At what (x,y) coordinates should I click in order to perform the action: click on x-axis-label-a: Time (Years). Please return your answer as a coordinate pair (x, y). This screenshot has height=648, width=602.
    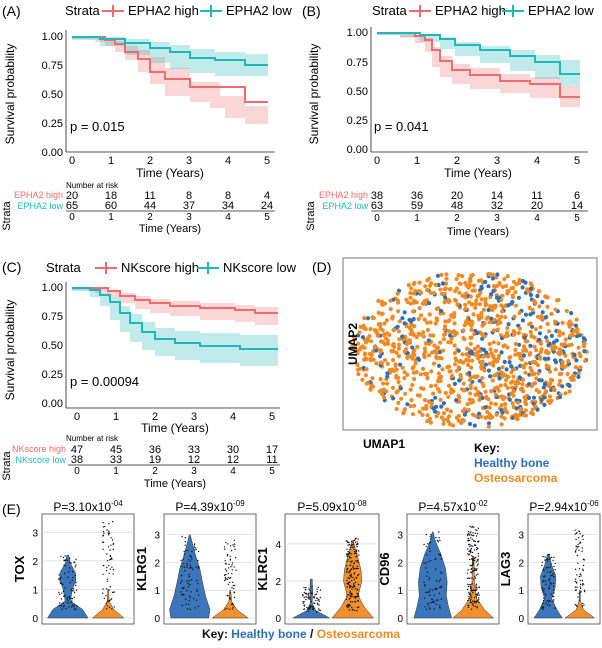
    Looking at the image, I should click on (170, 173).